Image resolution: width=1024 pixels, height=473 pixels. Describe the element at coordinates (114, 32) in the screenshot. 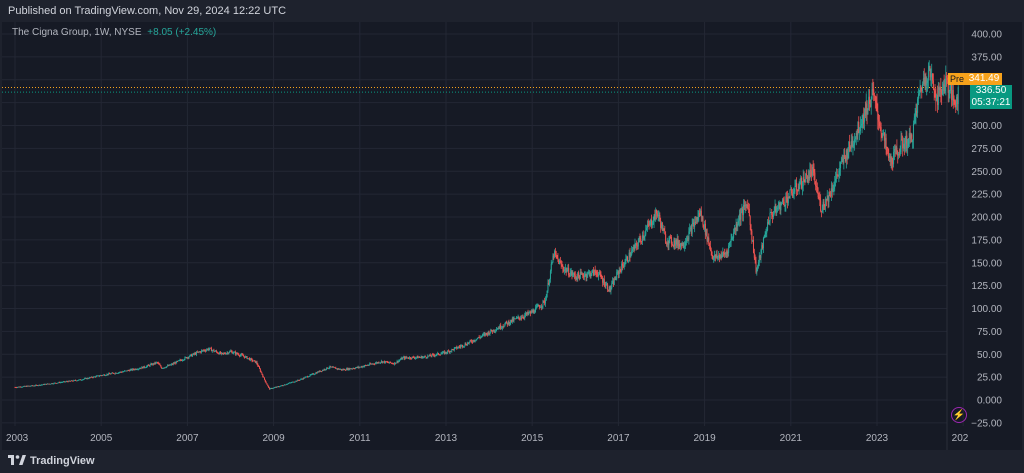

I see `symbol-legend: The Cigna Group, 1W, NYSE +8.05 (+2.45%)` at that location.